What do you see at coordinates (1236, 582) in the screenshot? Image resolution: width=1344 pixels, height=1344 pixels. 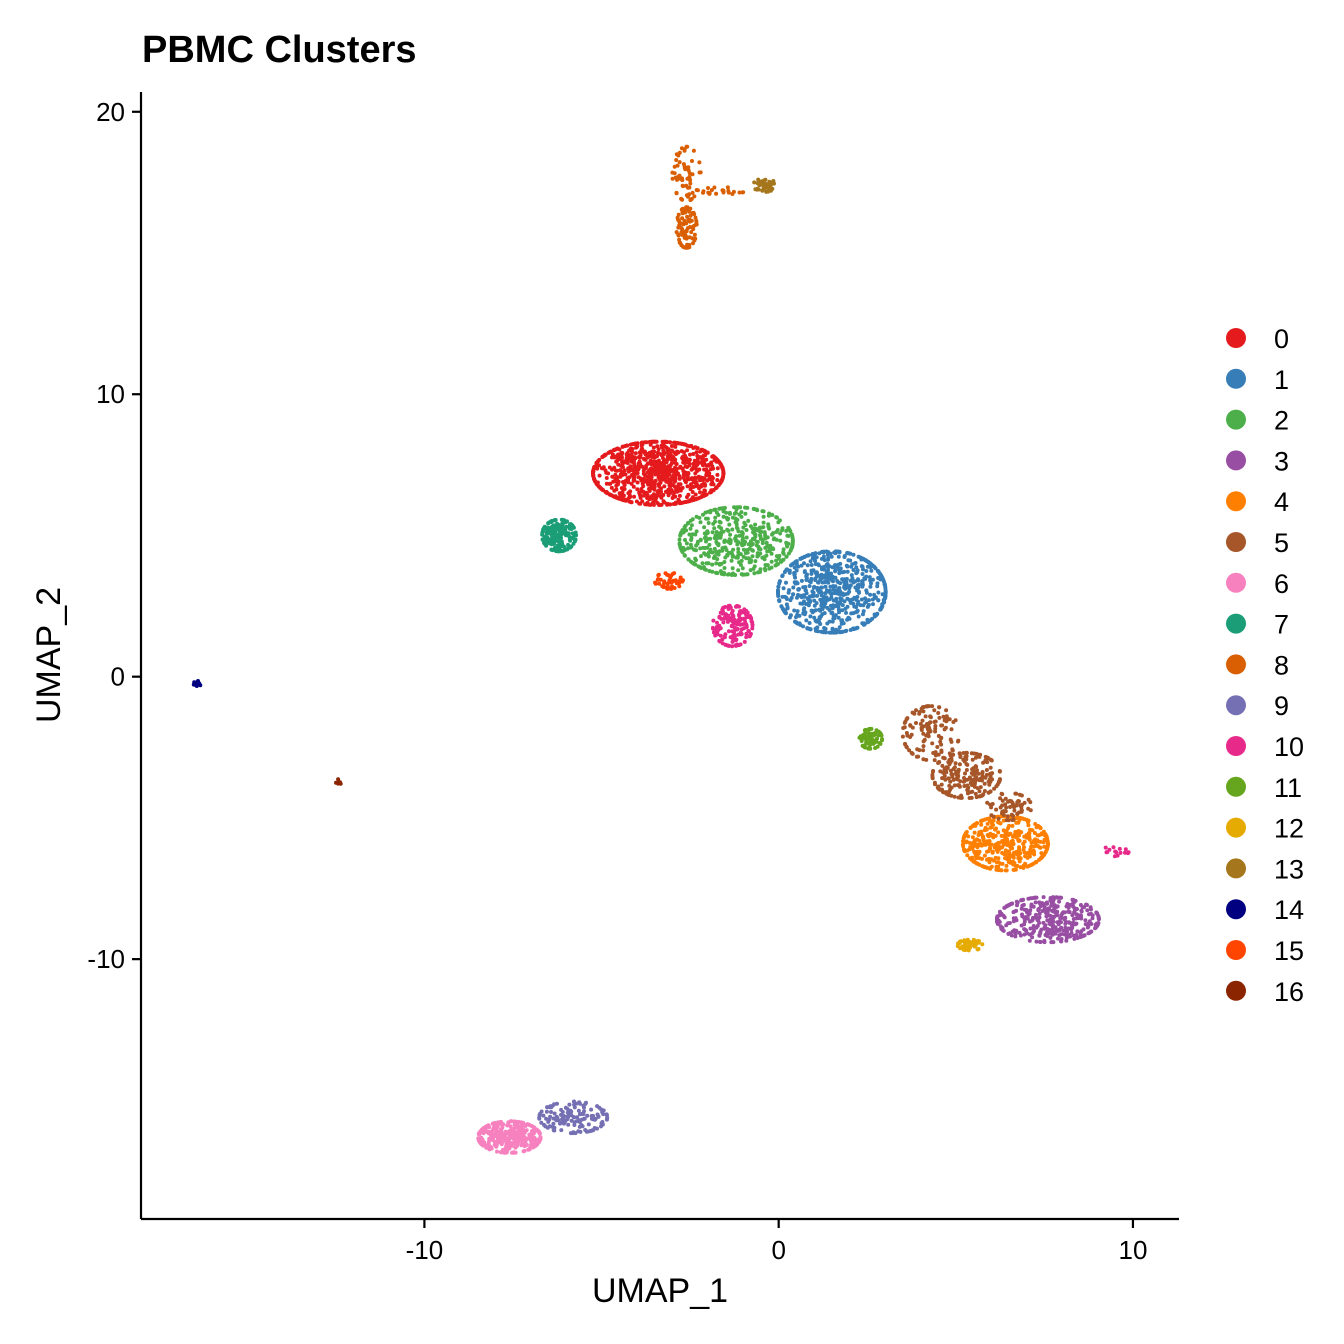 I see `legend-swatch` at bounding box center [1236, 582].